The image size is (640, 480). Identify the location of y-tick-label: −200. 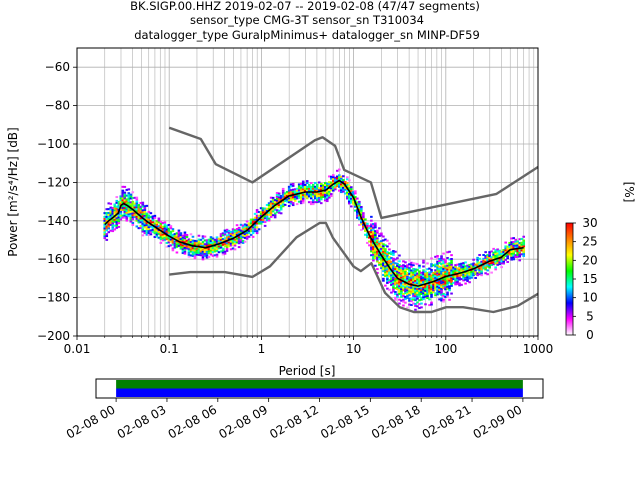
(53, 336).